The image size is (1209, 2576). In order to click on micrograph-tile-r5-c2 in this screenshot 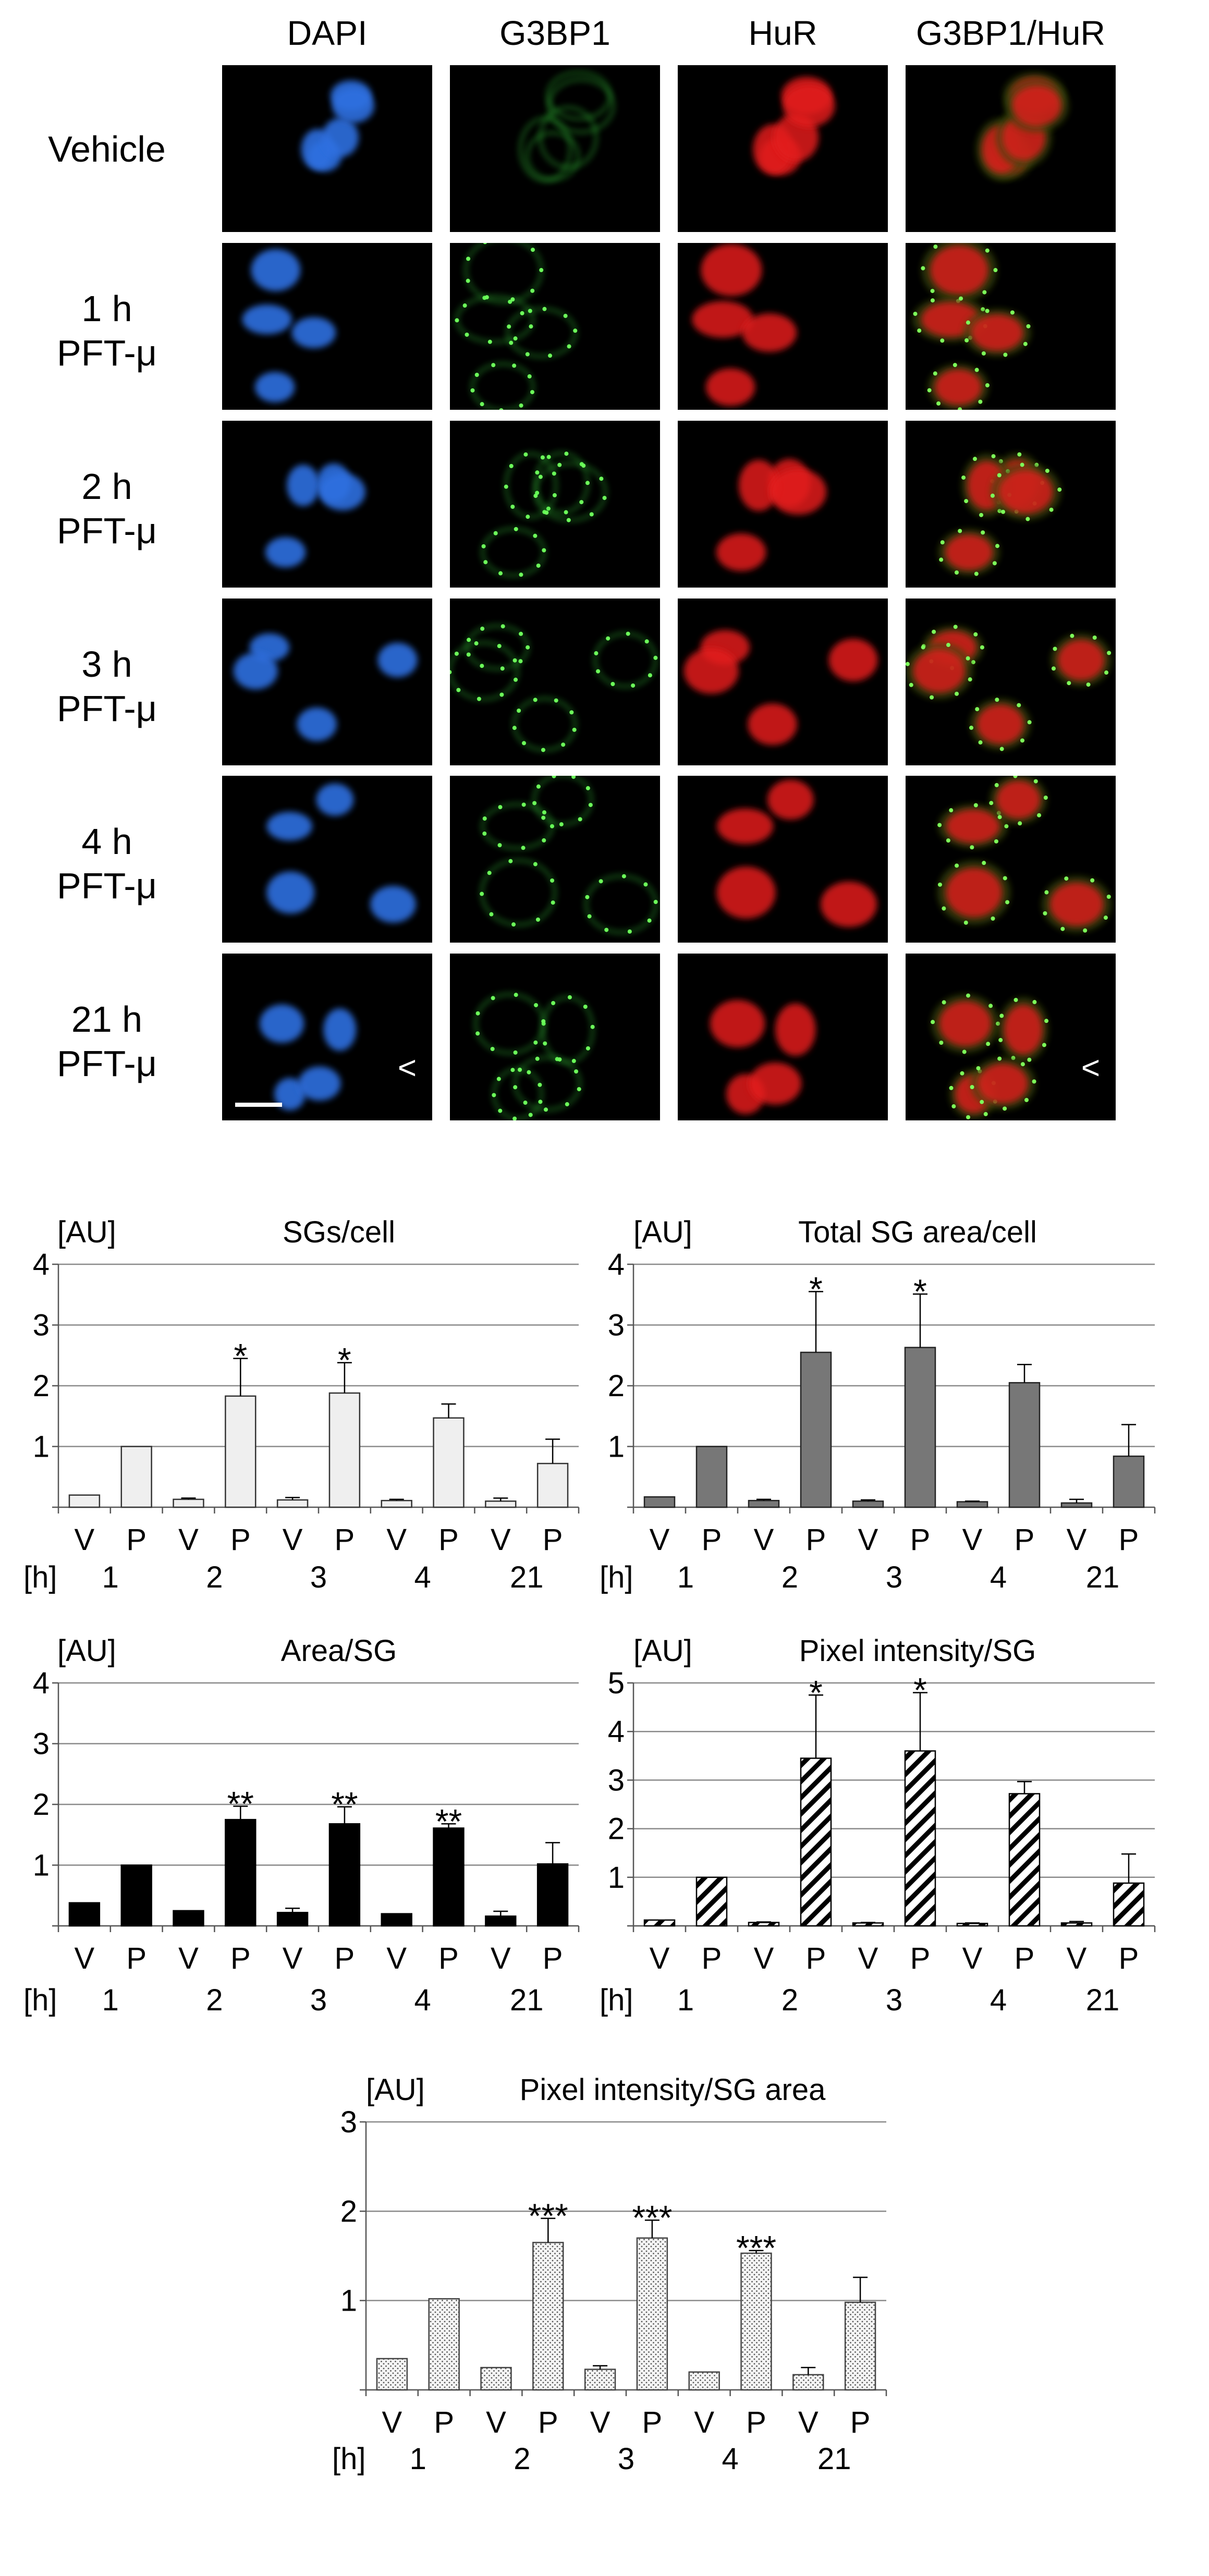, I will do `click(783, 1037)`.